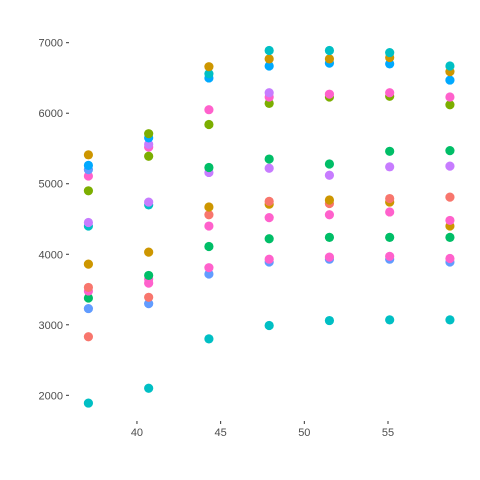  I want to click on y-tick-label: 6000, so click(51, 114).